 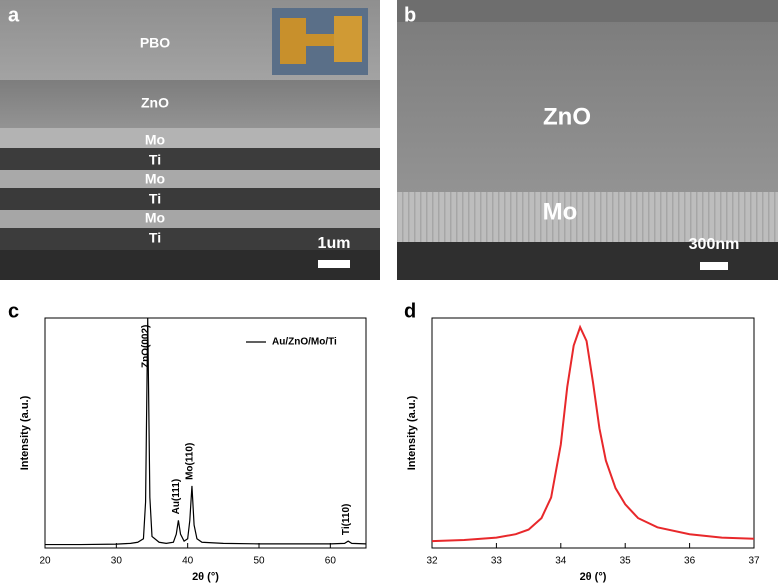 I want to click on panel-letter: b, so click(x=410, y=15).